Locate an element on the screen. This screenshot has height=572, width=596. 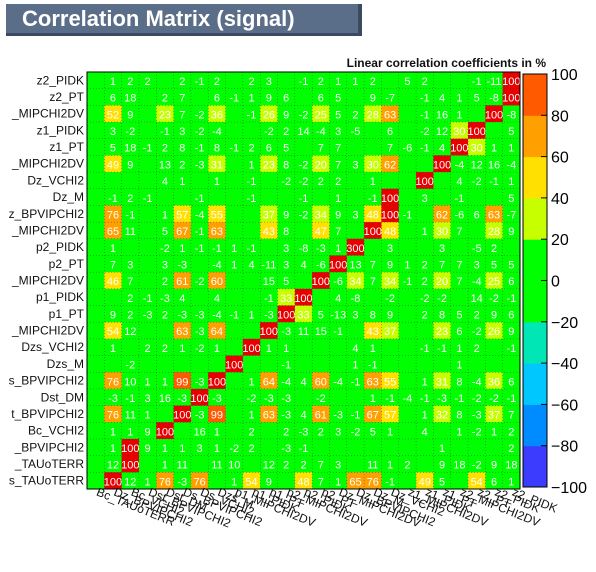
cell-value: 23 is located at coordinates (442, 332).